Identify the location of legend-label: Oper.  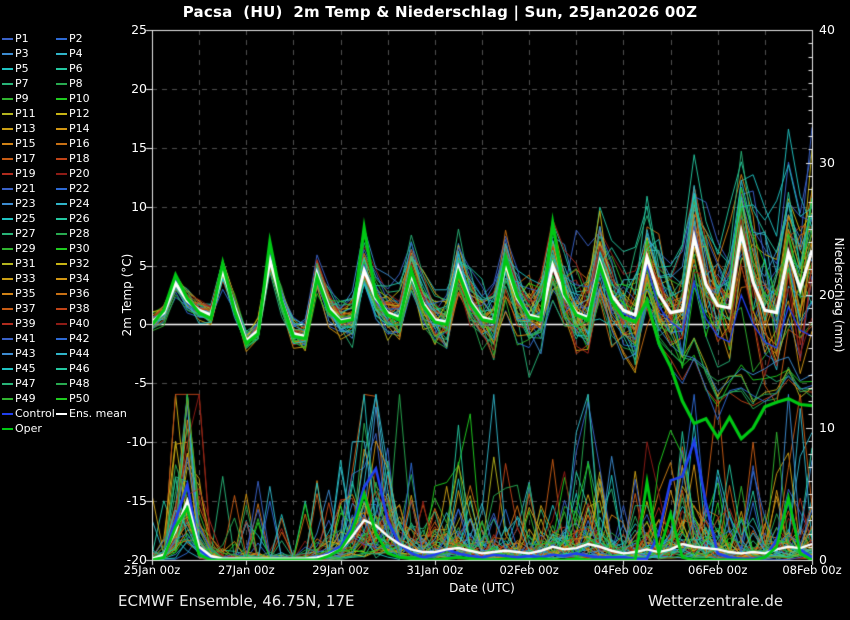
(28, 428).